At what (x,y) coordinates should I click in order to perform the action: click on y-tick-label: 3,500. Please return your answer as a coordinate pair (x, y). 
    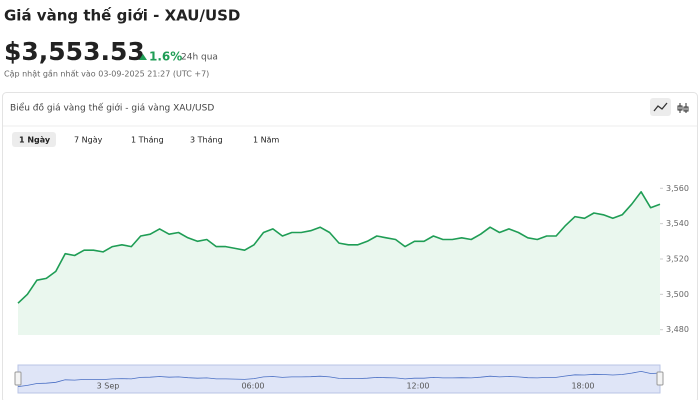
    Looking at the image, I should click on (677, 294).